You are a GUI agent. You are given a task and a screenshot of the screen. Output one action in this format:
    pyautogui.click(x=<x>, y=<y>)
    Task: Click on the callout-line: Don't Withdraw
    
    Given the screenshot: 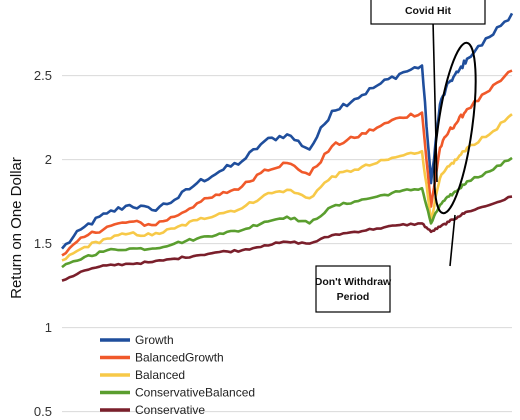 What is the action you would take?
    pyautogui.click(x=353, y=282)
    